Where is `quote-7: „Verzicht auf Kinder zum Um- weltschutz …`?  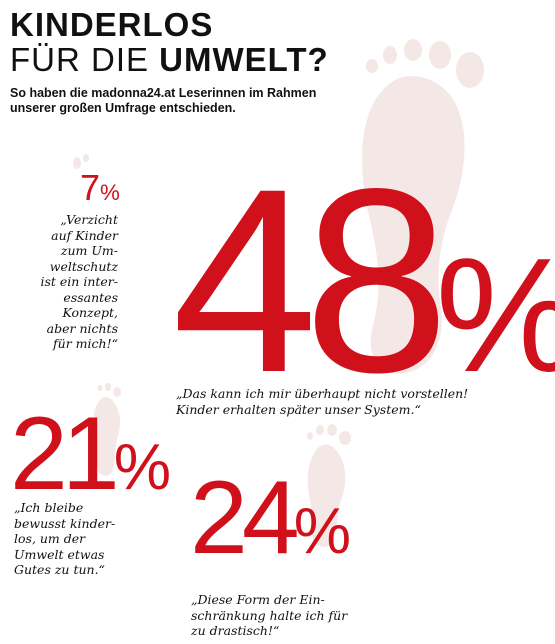
quote-7: „Verzicht auf Kinder zum Um- weltschutz … is located at coordinates (68, 282).